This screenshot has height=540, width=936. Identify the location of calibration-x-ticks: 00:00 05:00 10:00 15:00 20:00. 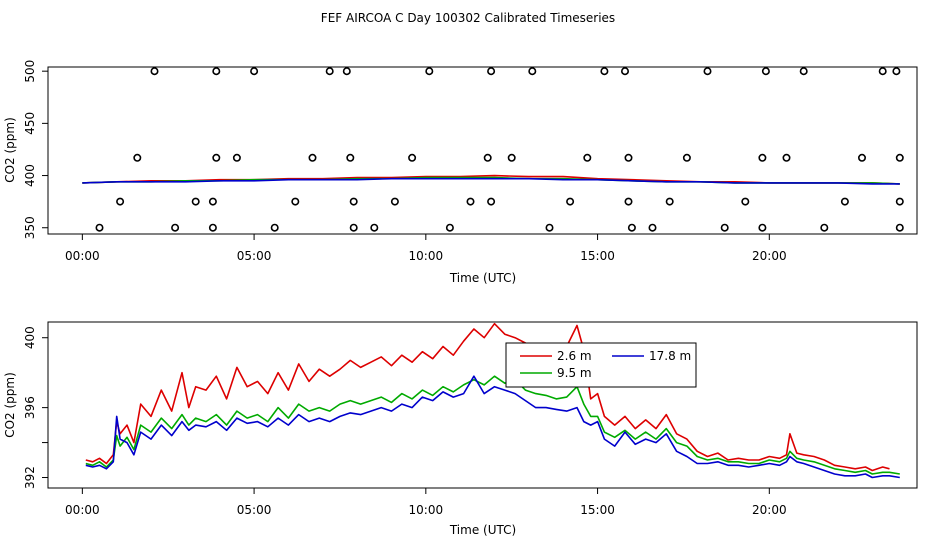
(426, 248).